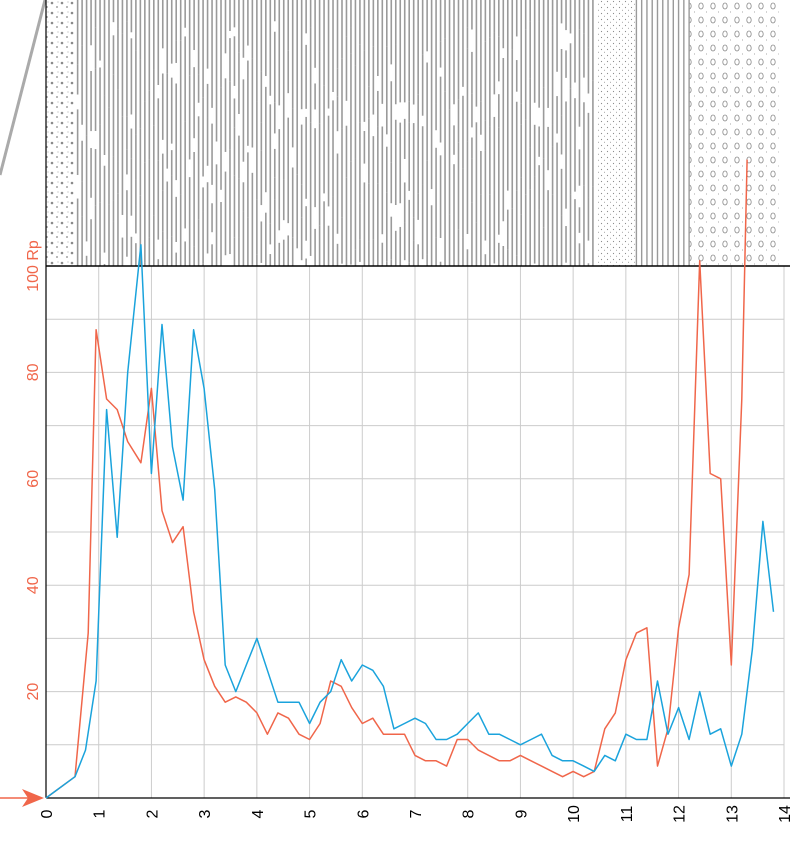 The width and height of the screenshot is (795, 843). What do you see at coordinates (33, 692) in the screenshot?
I see `y-tick-label: 20` at bounding box center [33, 692].